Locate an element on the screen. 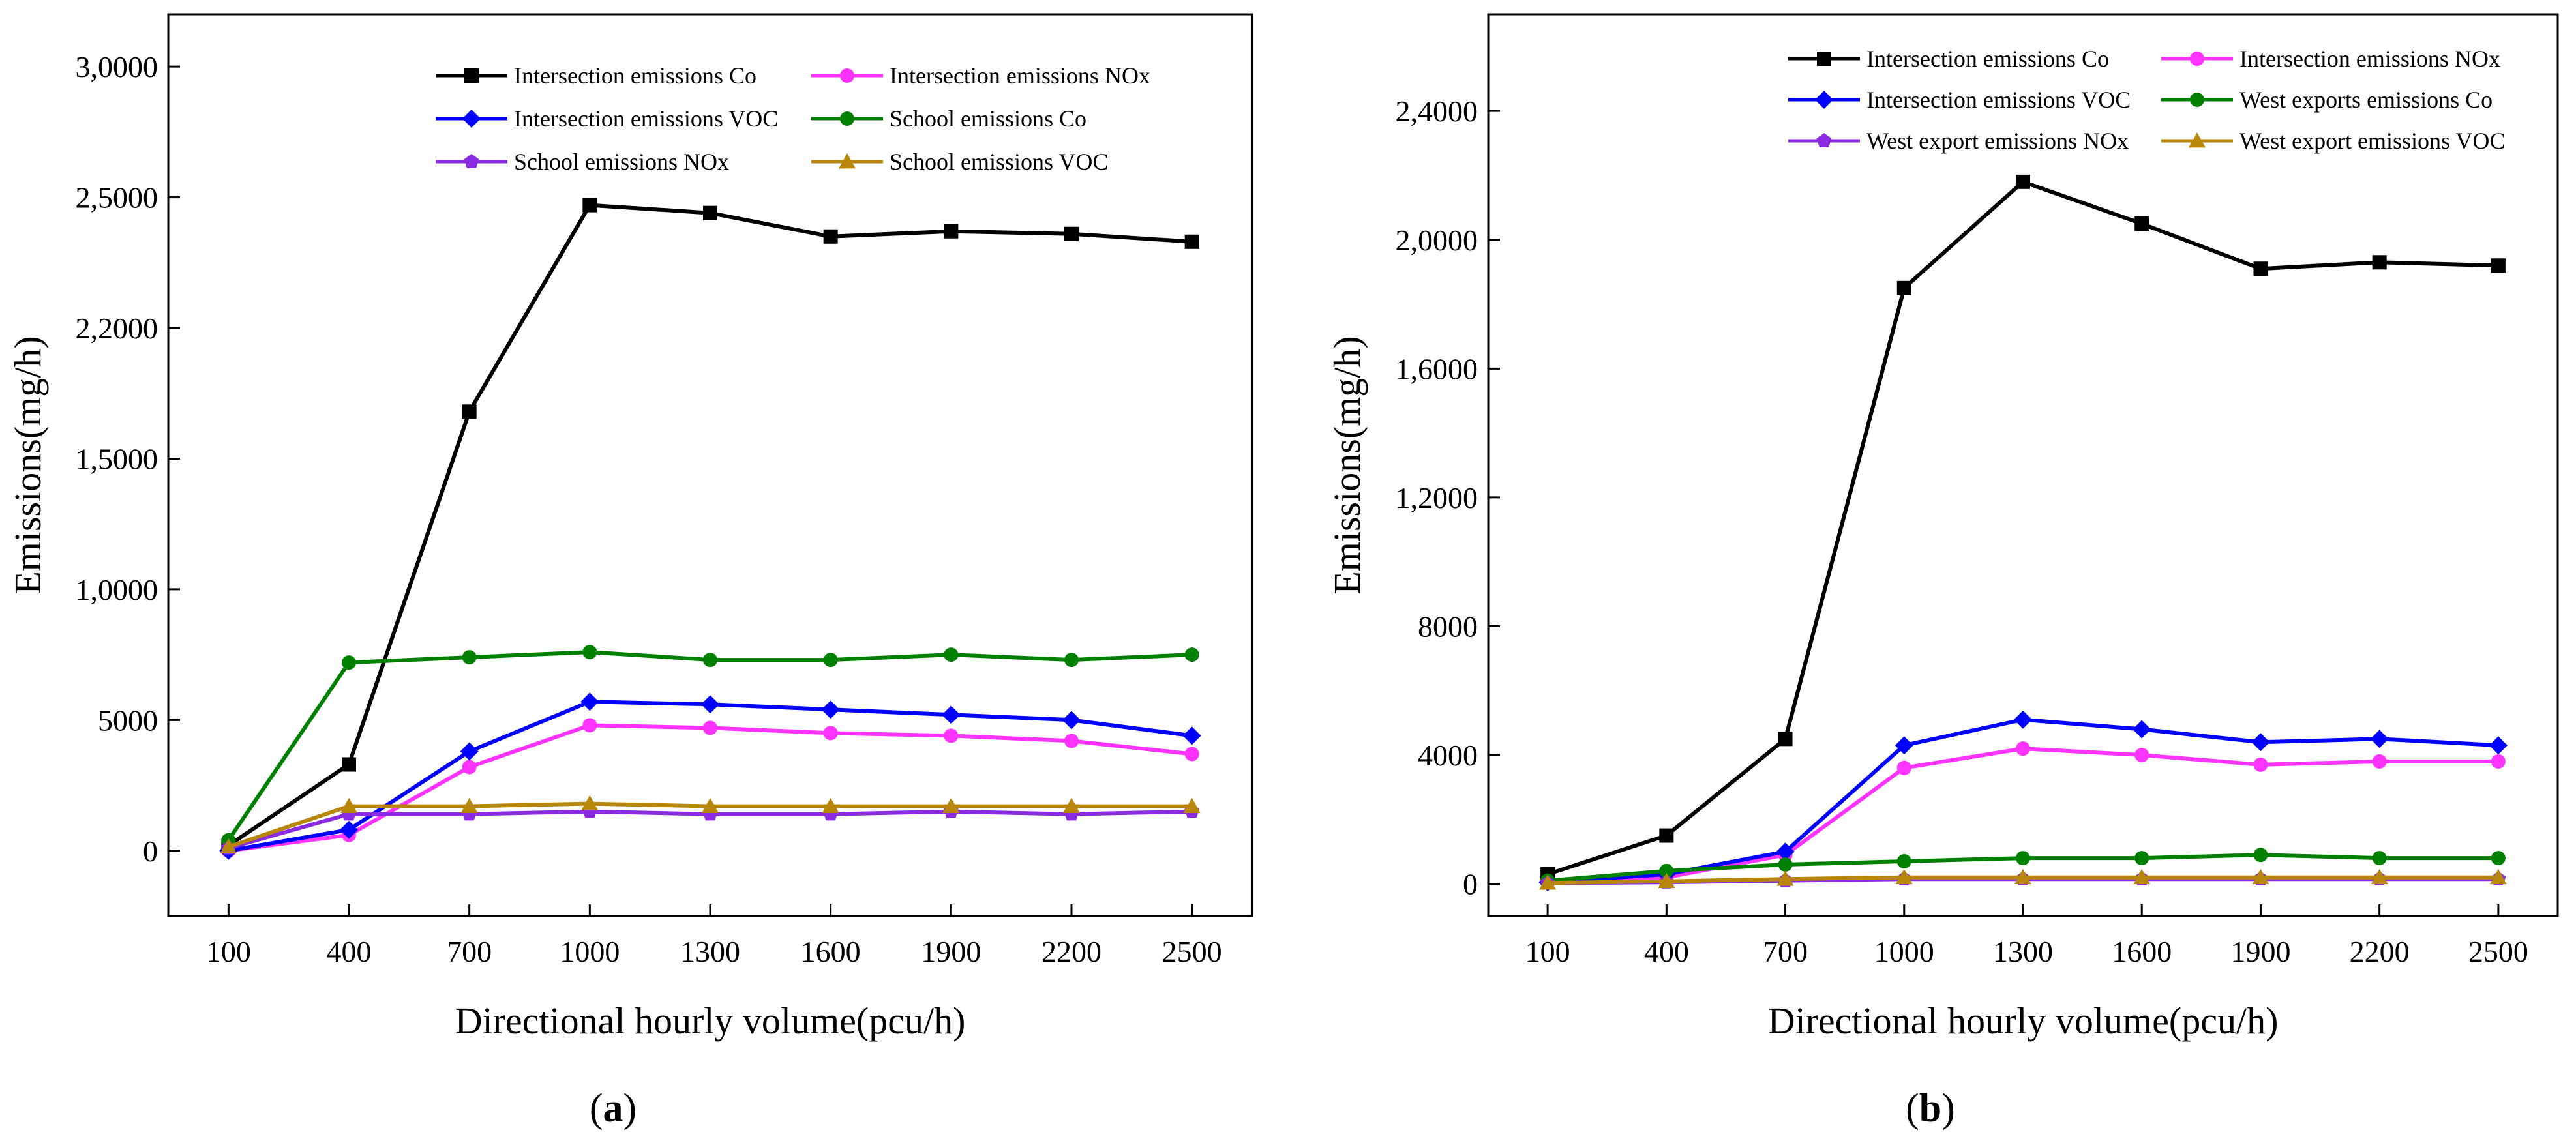 This screenshot has width=2576, height=1141. panel-label-b: (b) is located at coordinates (1930, 1108).